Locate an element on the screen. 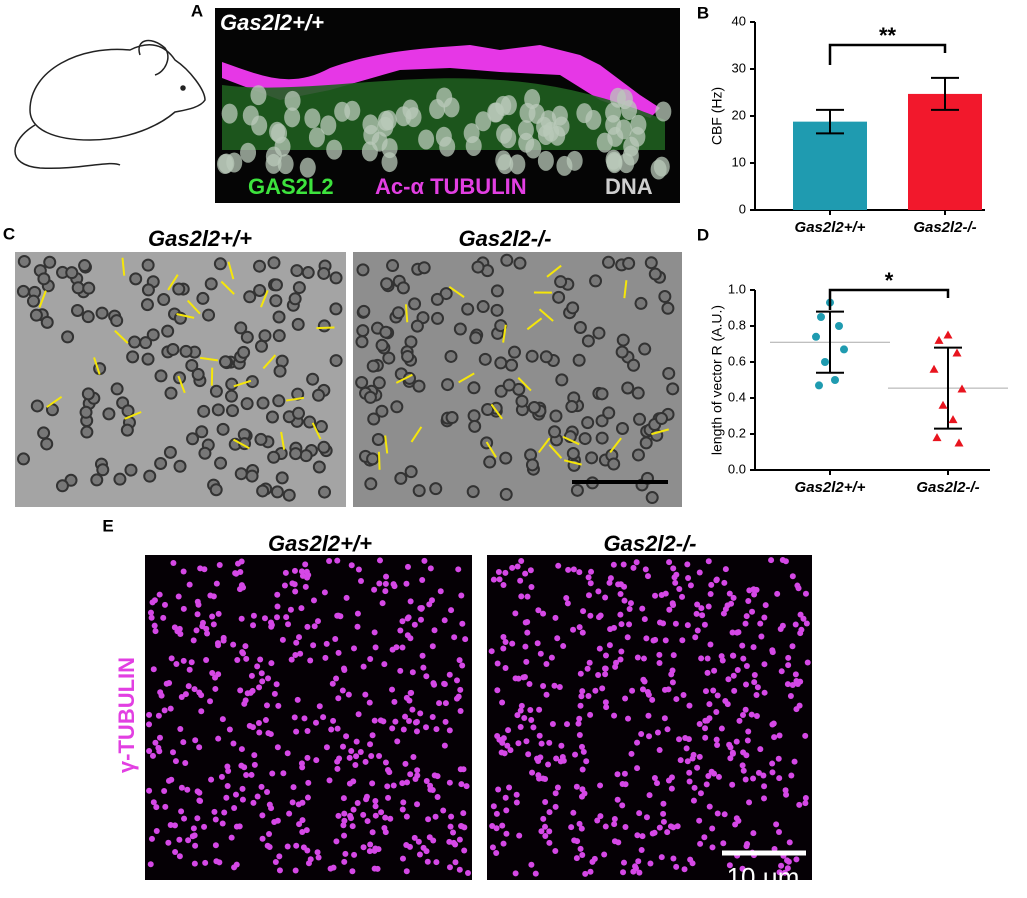  significance-bracket is located at coordinates (887, 54).